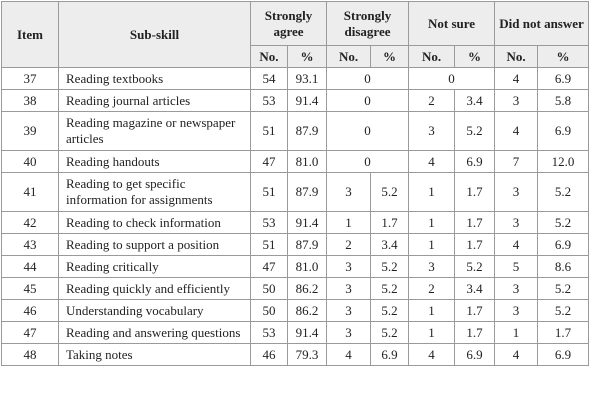 The image size is (589, 407). I want to click on item-cell: 42, so click(30, 222).